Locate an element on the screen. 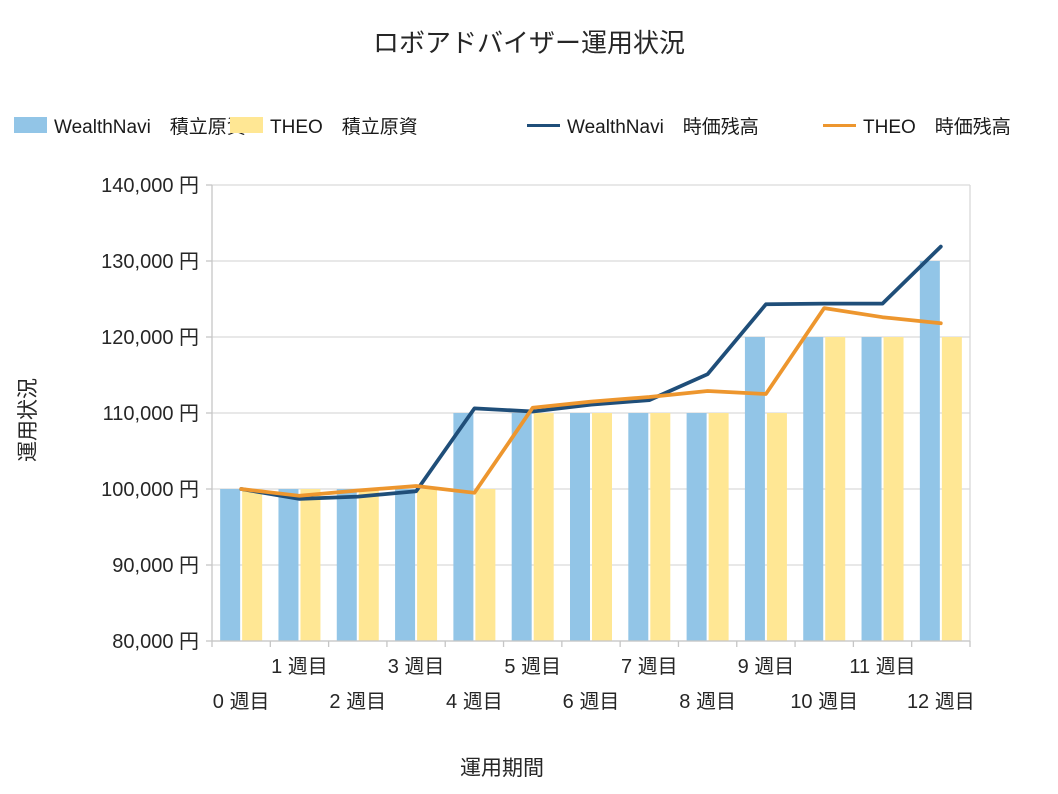  y-tick-label: 90,000 円 is located at coordinates (155, 566).